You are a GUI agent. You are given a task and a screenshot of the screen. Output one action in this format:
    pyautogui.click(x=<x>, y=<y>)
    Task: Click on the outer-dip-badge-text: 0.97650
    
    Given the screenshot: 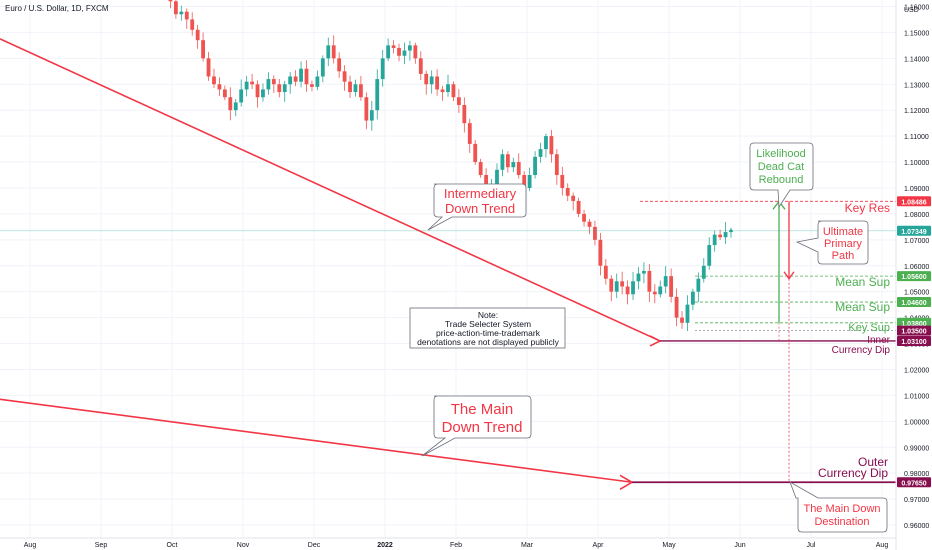 What is the action you would take?
    pyautogui.click(x=913, y=483)
    